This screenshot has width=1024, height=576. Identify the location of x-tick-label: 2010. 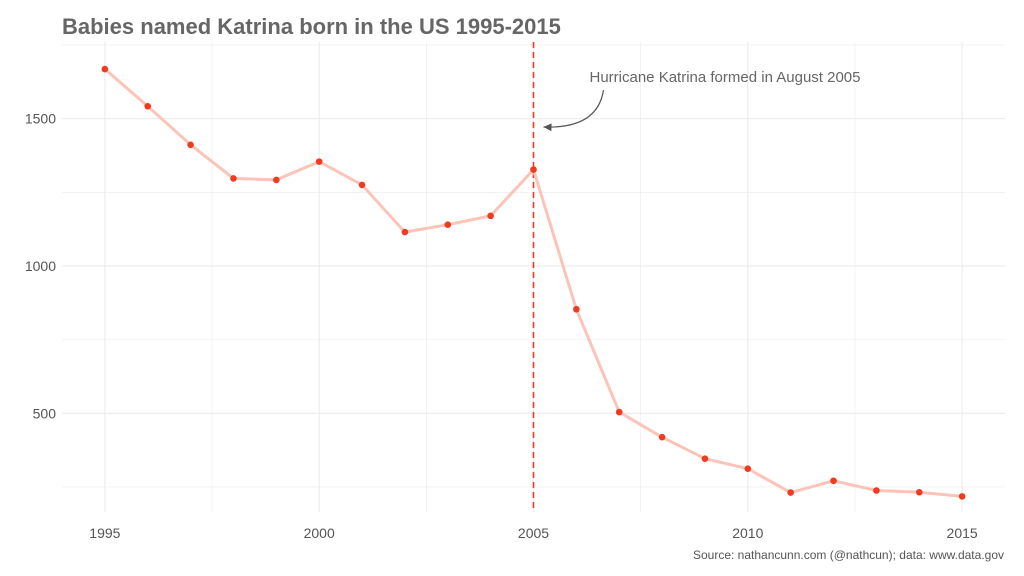
(747, 533).